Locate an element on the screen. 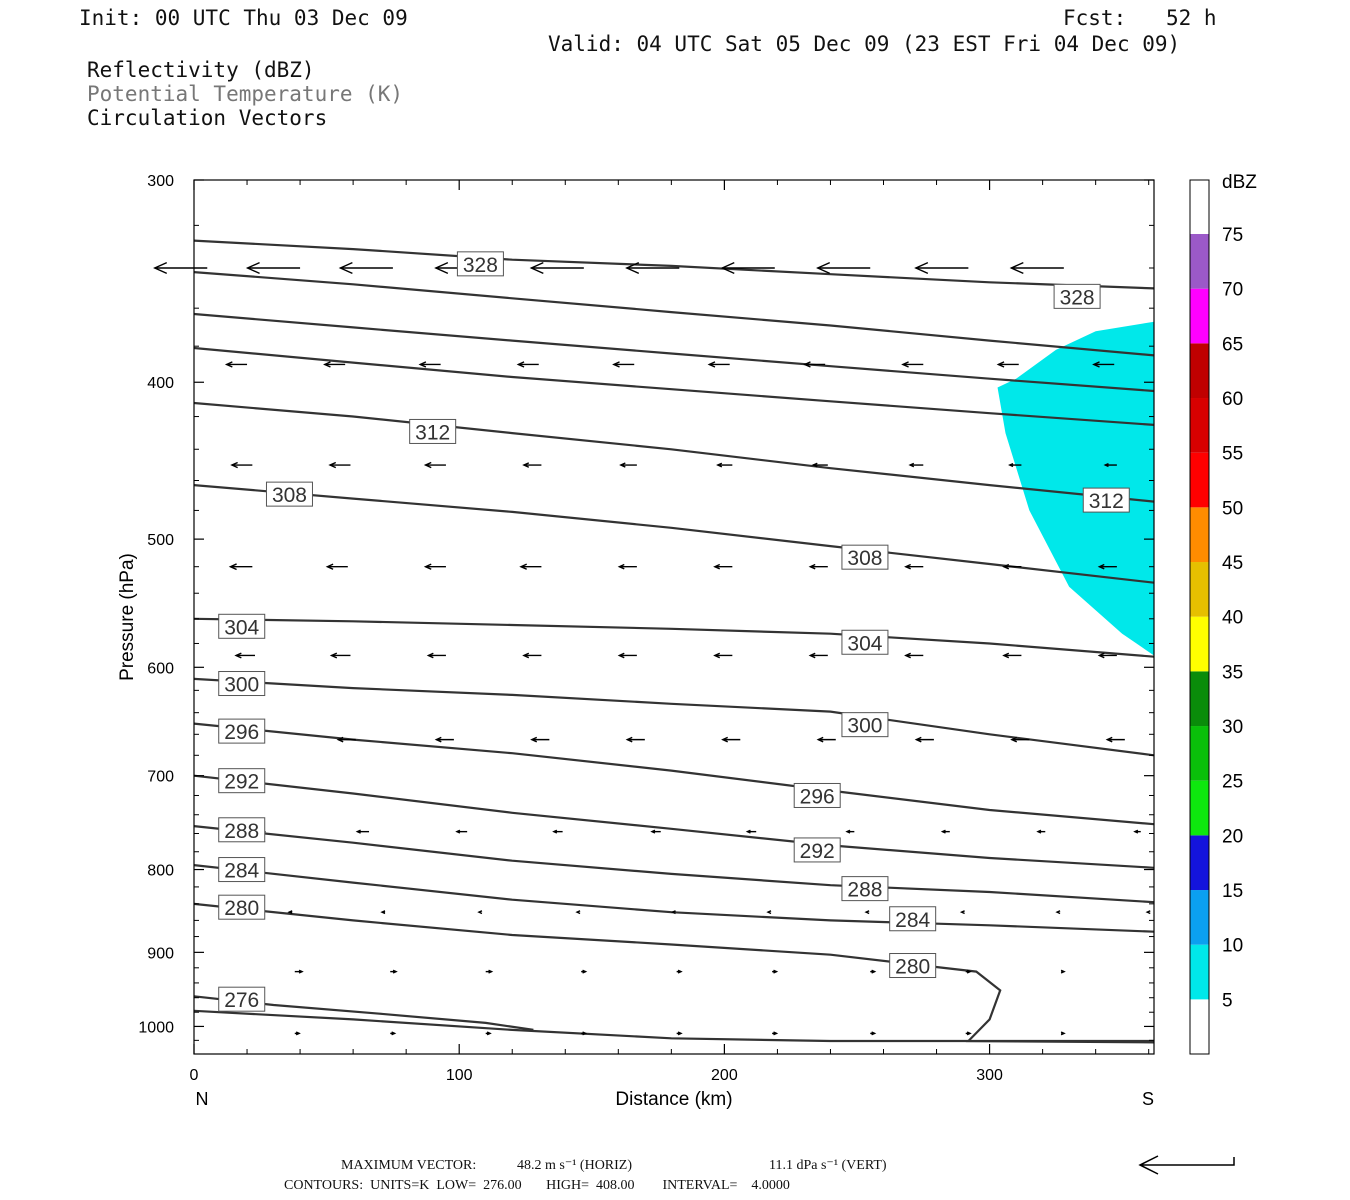 The width and height of the screenshot is (1350, 1200). colorbar-label: 60 is located at coordinates (1232, 399).